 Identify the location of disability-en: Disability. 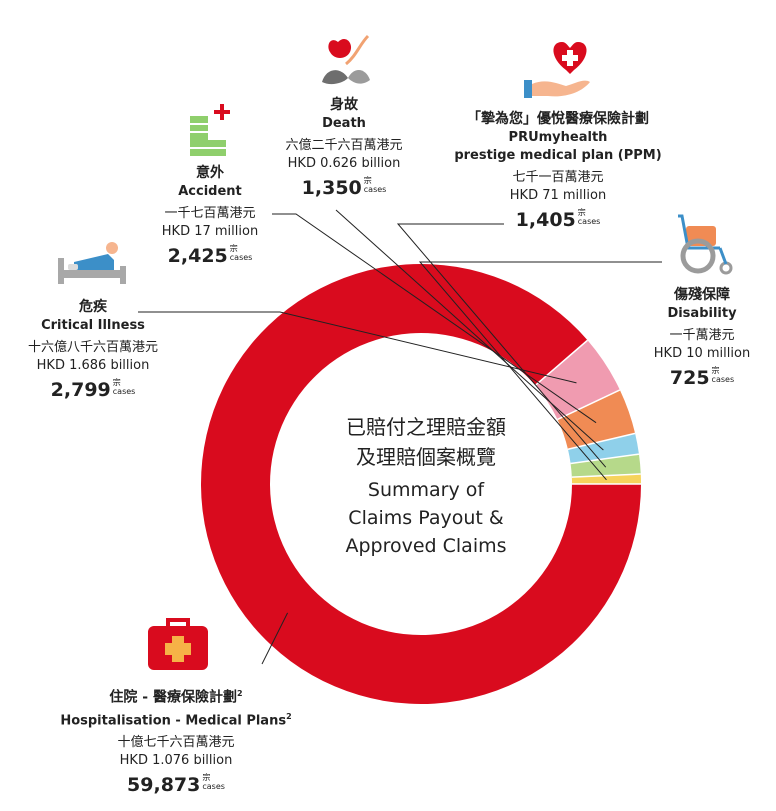
(702, 313).